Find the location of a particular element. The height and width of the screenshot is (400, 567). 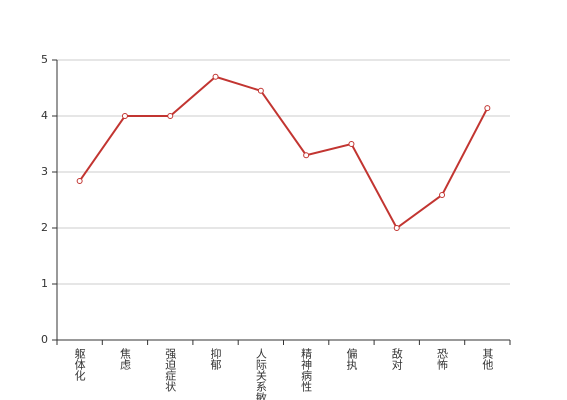

y-tick-label: 3 is located at coordinates (44, 171).